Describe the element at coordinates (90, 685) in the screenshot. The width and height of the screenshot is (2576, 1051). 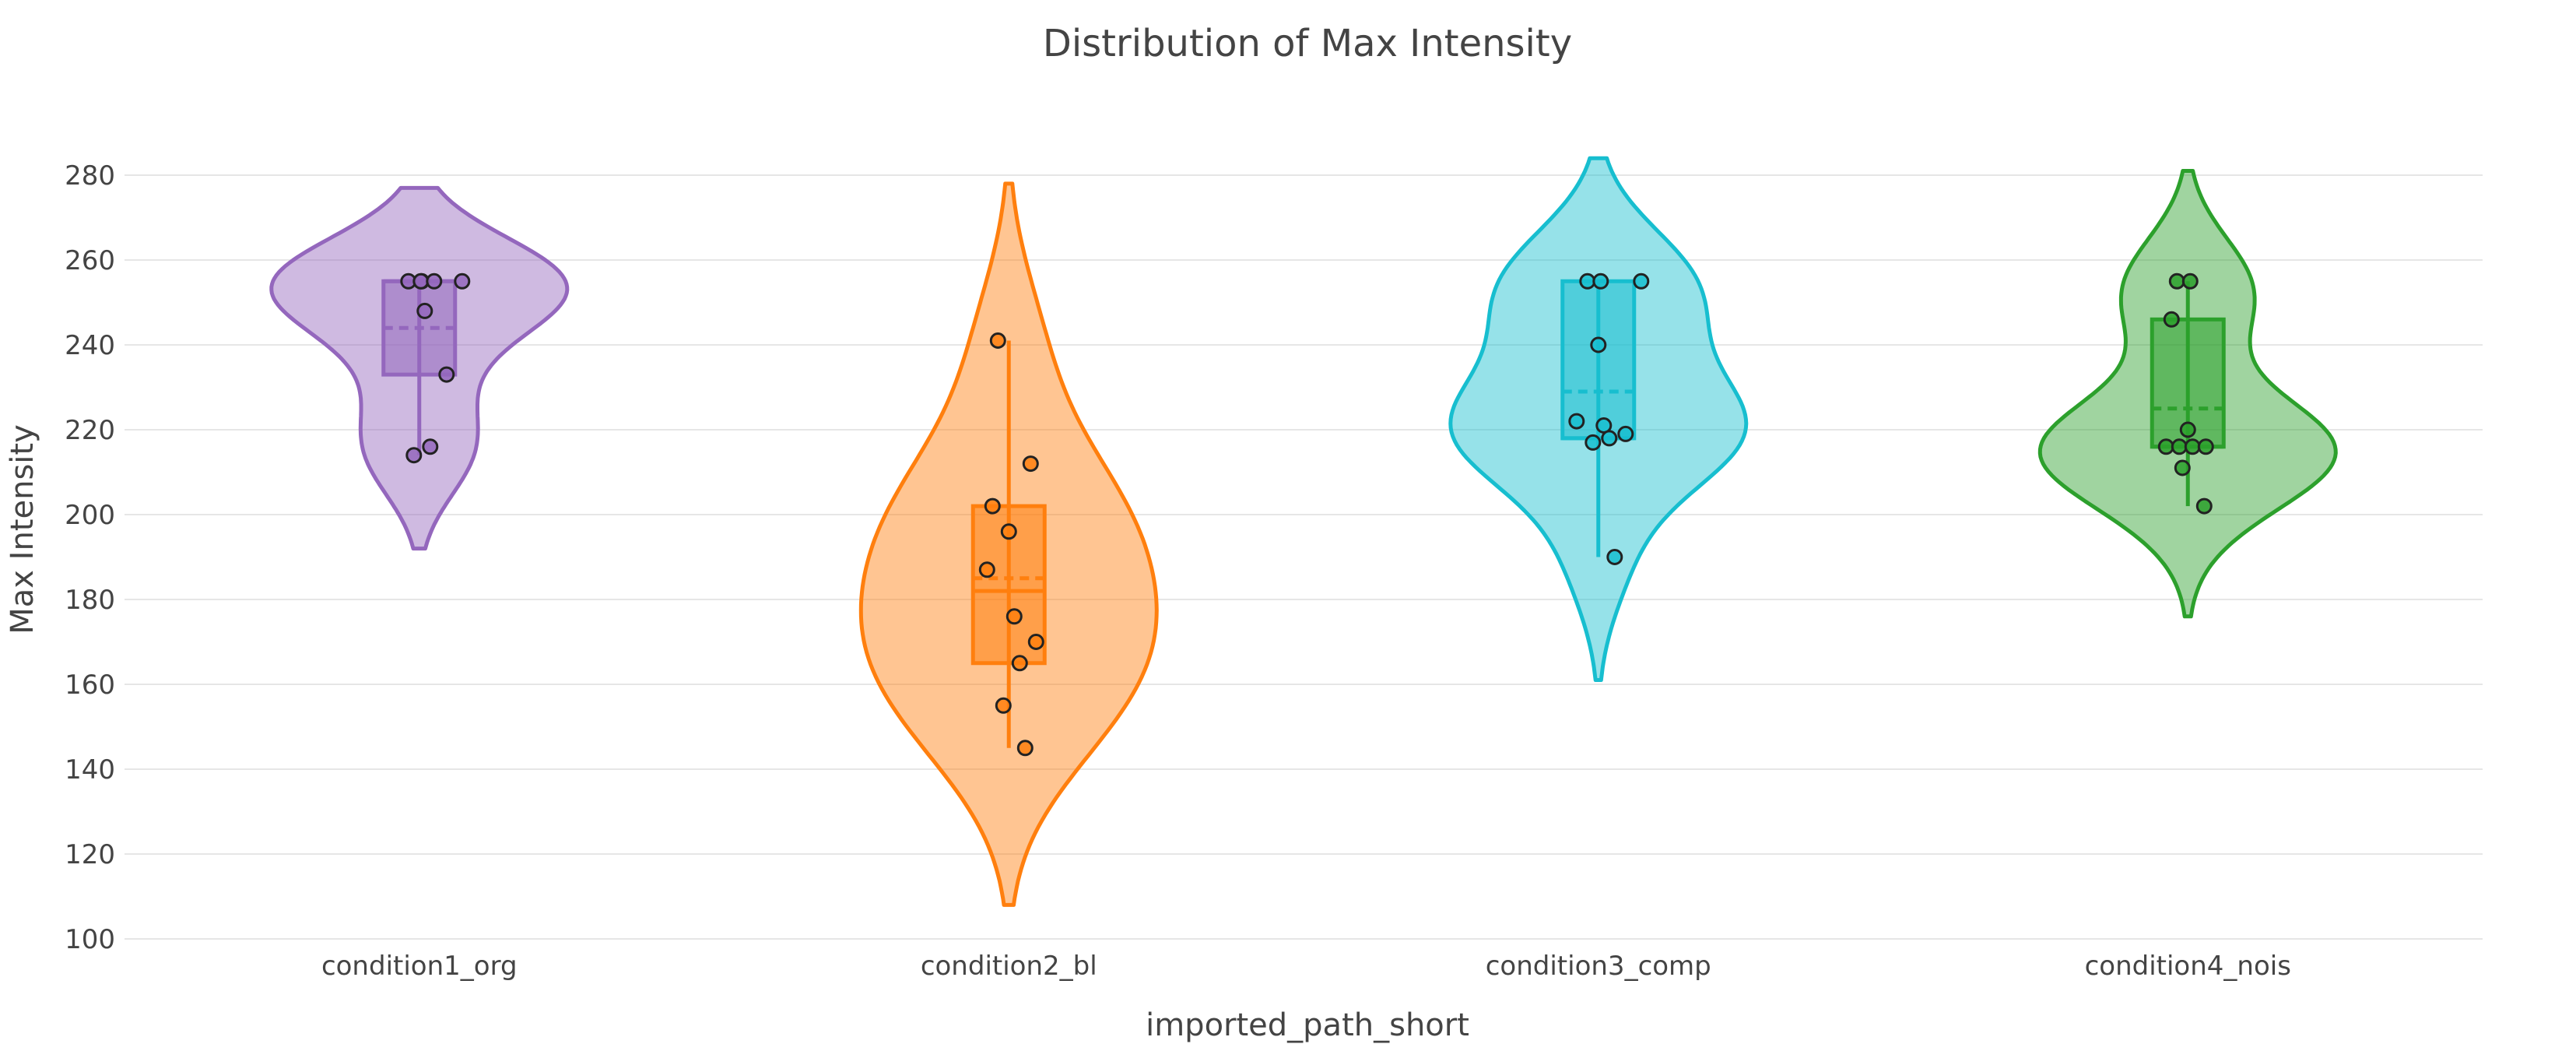
I see `y-tick-label: 160` at that location.